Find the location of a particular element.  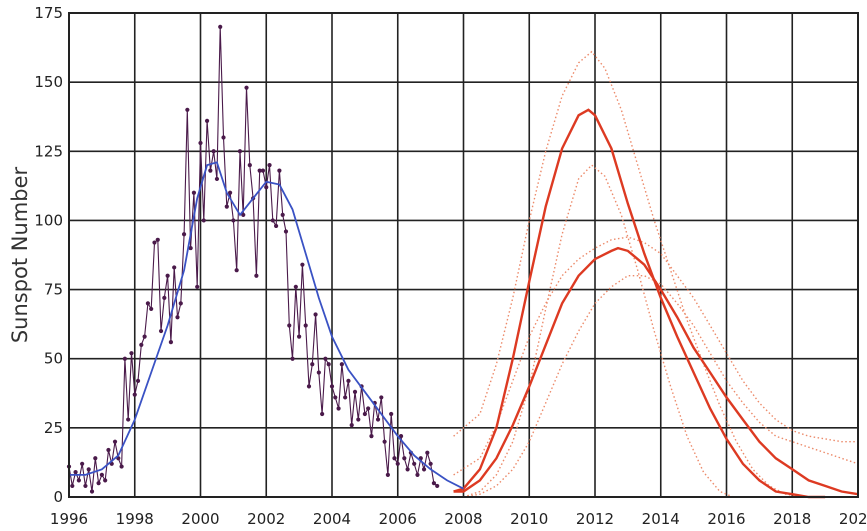

x-tick-label: 1996 is located at coordinates (69, 519).